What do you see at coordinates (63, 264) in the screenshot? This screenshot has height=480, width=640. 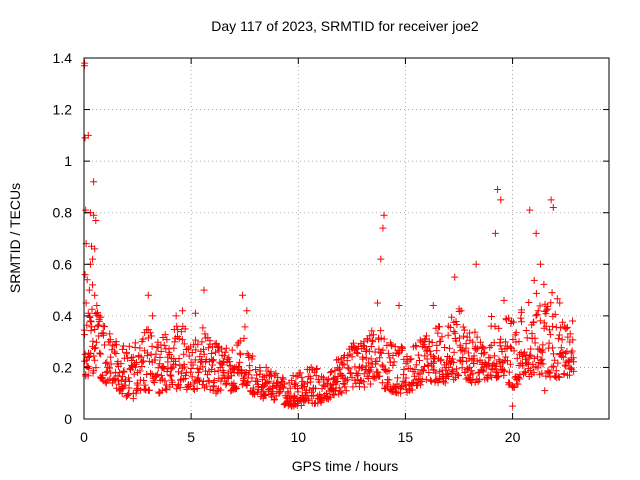 I see `y-tick-label: 0.6` at bounding box center [63, 264].